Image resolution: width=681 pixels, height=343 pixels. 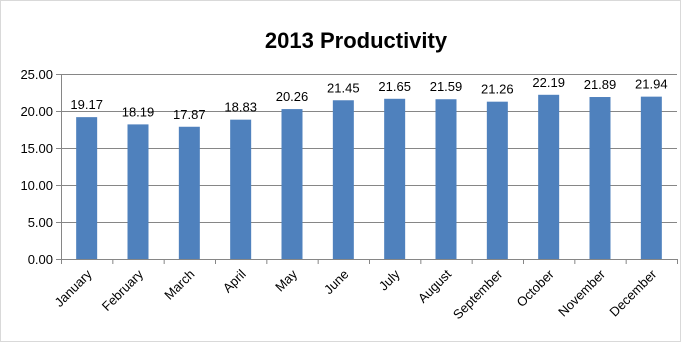 I want to click on y-tick-label: 10.00, so click(x=36, y=185).